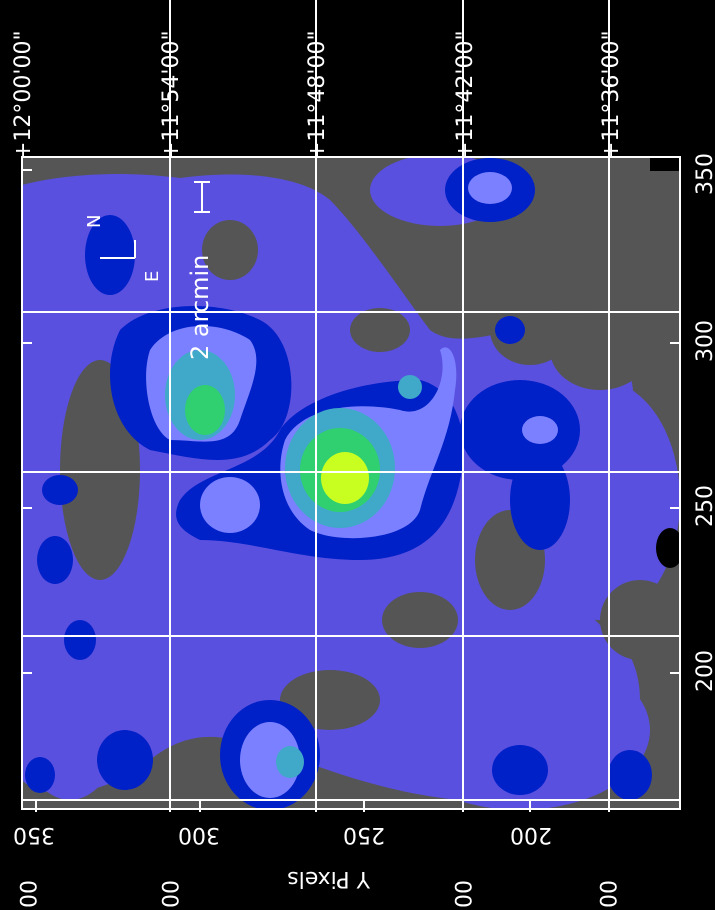 The image size is (715, 910). Describe the element at coordinates (26, 895) in the screenshot. I see `bottom-dec-label-1: 00"` at that location.